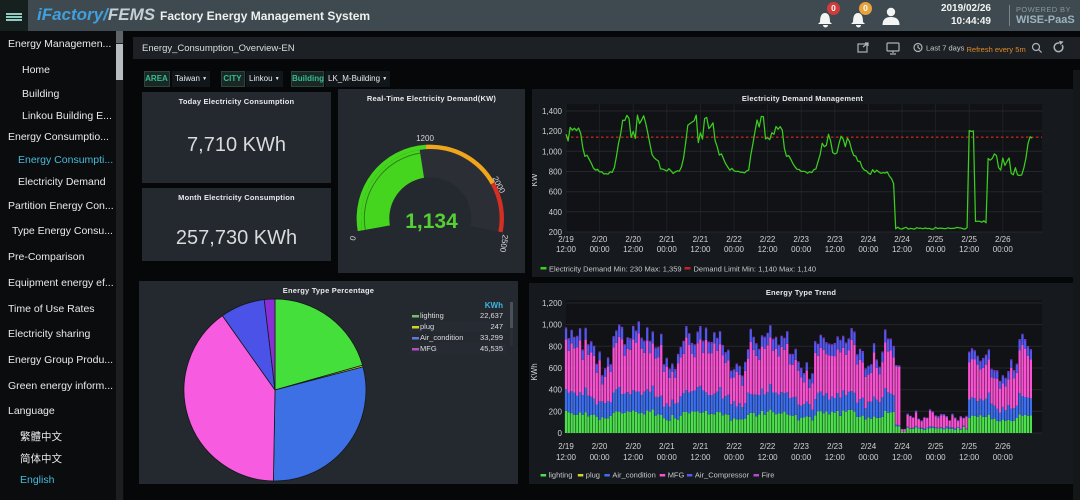 This screenshot has height=500, width=1080. What do you see at coordinates (722, 475) in the screenshot?
I see `svg-text: Air_Compressor` at bounding box center [722, 475].